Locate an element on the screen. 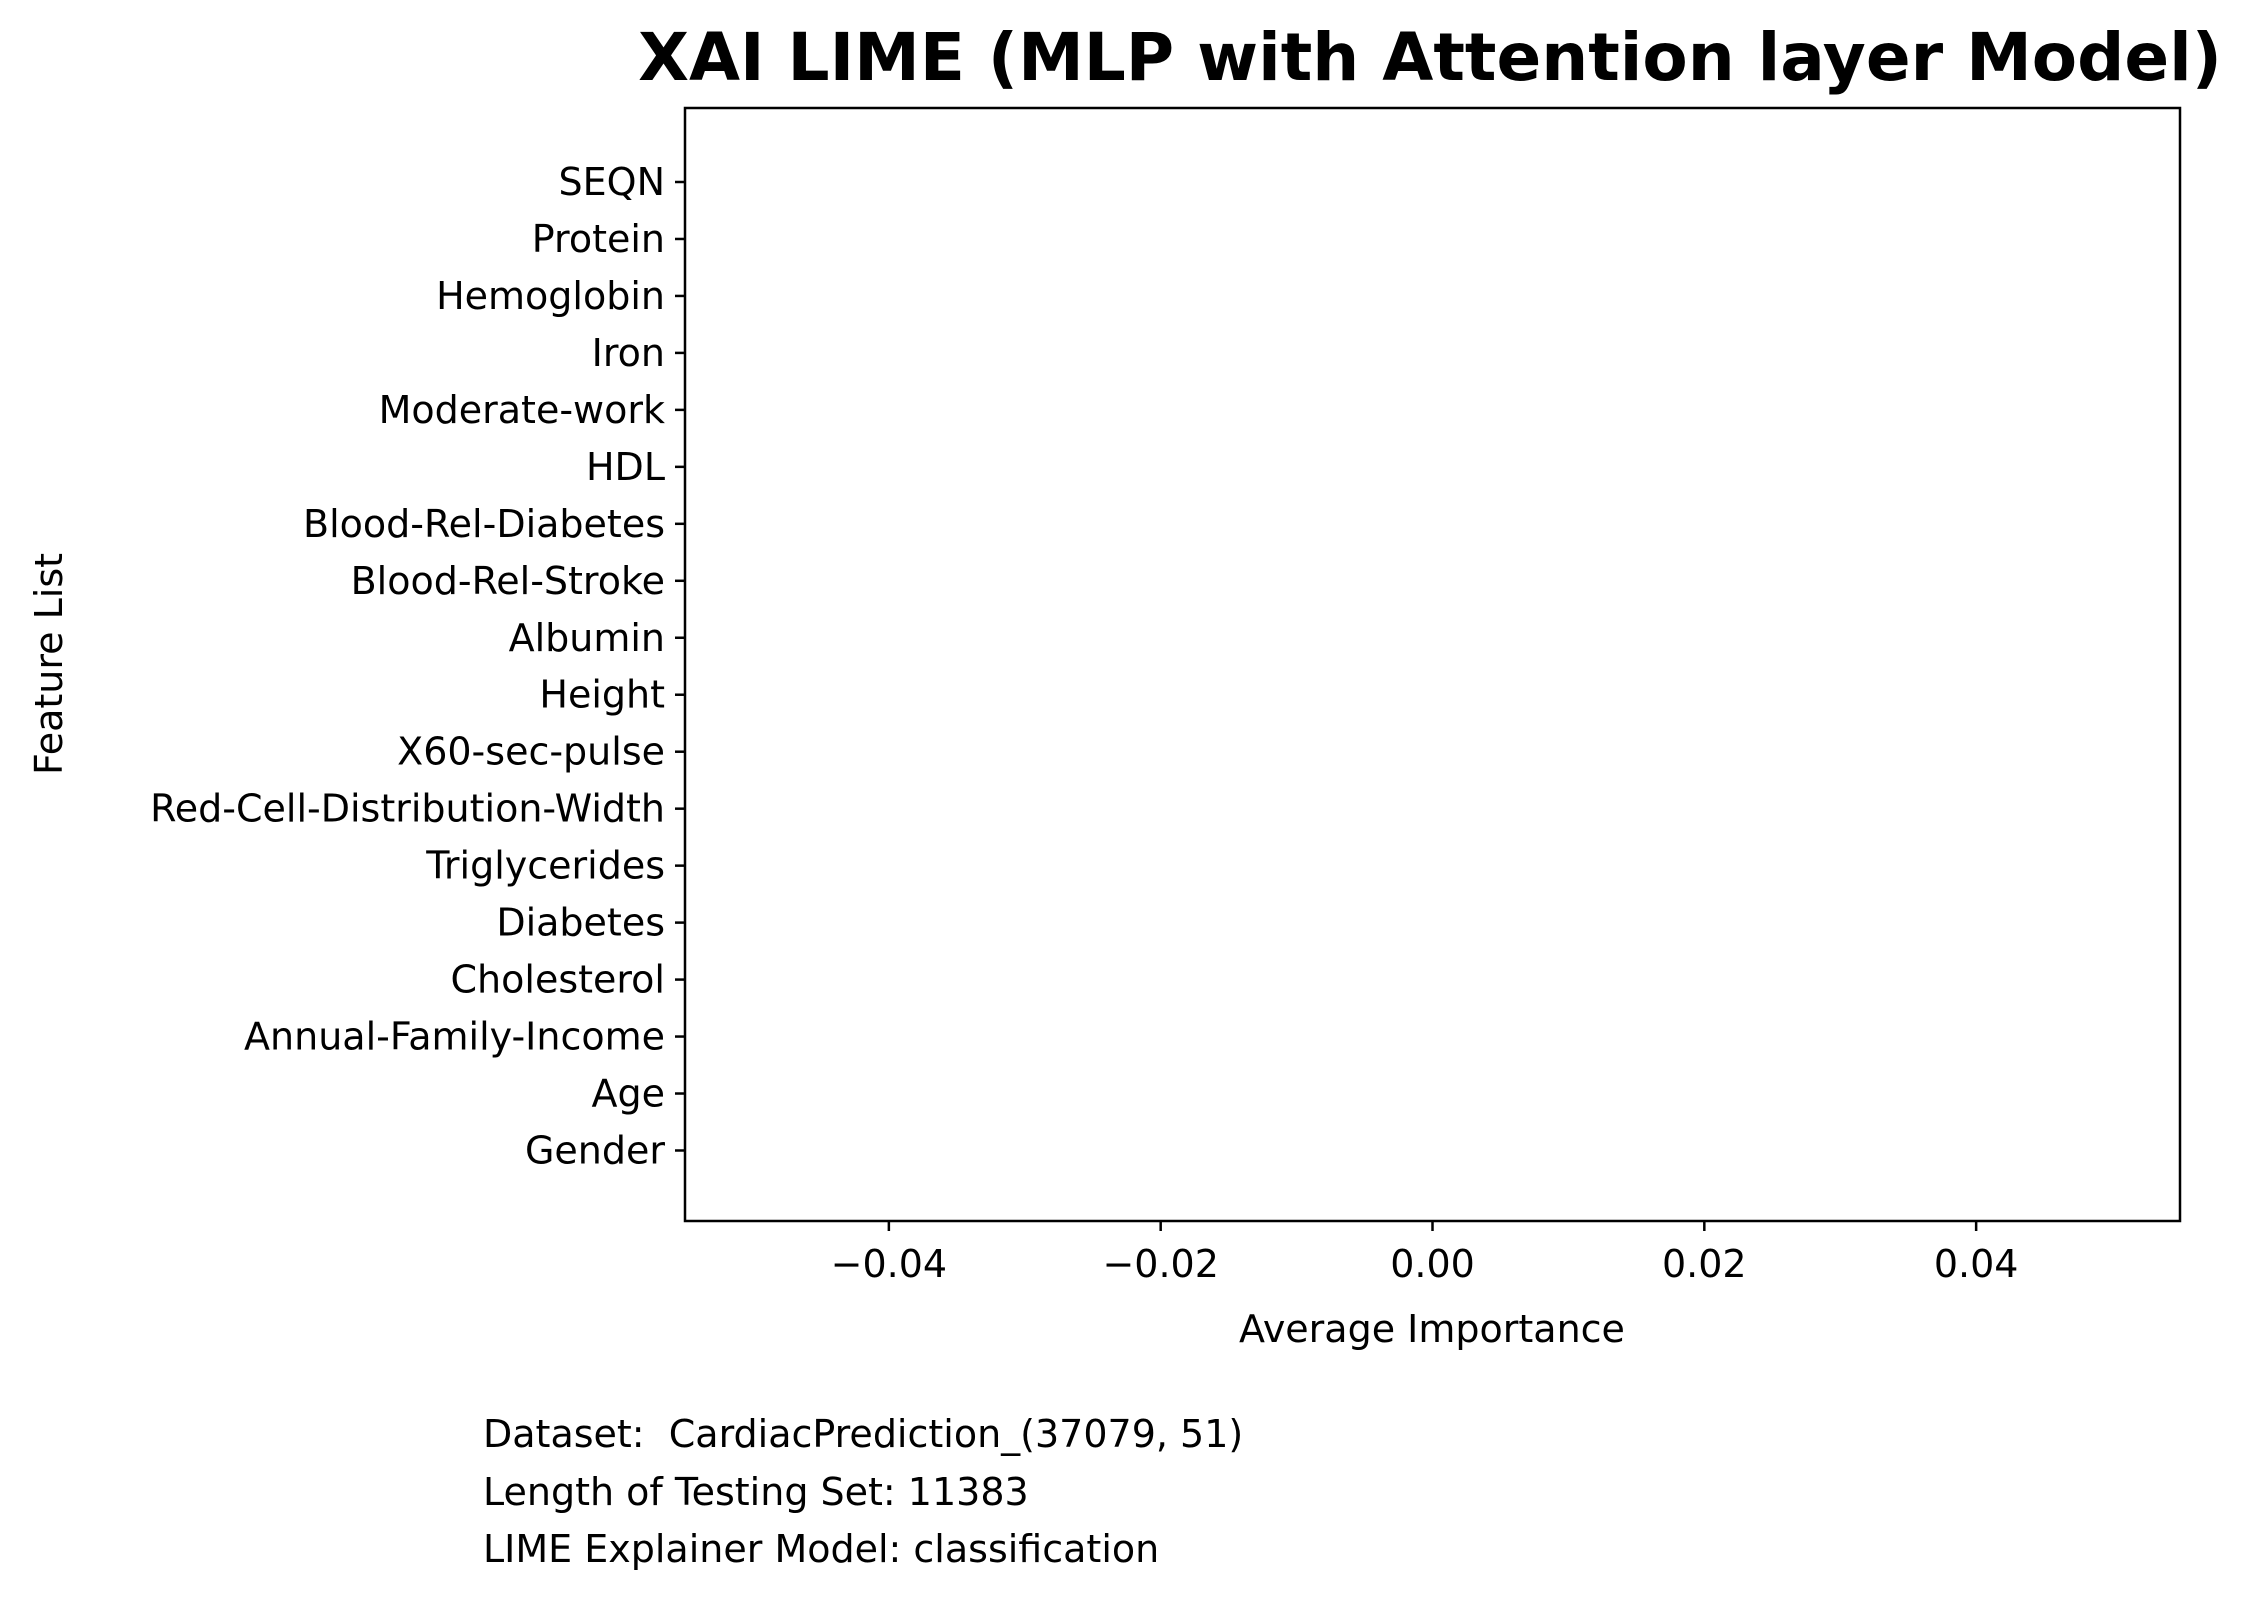 Image resolution: width=2255 pixels, height=1600 pixels. y-tick-label: Diabetes is located at coordinates (580, 923).